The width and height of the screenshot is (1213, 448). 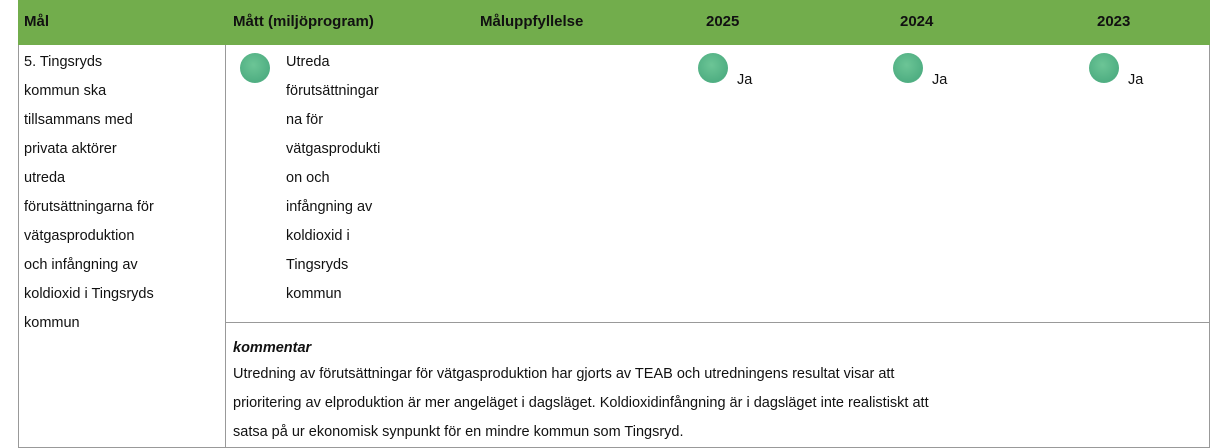 I want to click on goal-text: koldioxid i Tingsryds, so click(x=89, y=294).